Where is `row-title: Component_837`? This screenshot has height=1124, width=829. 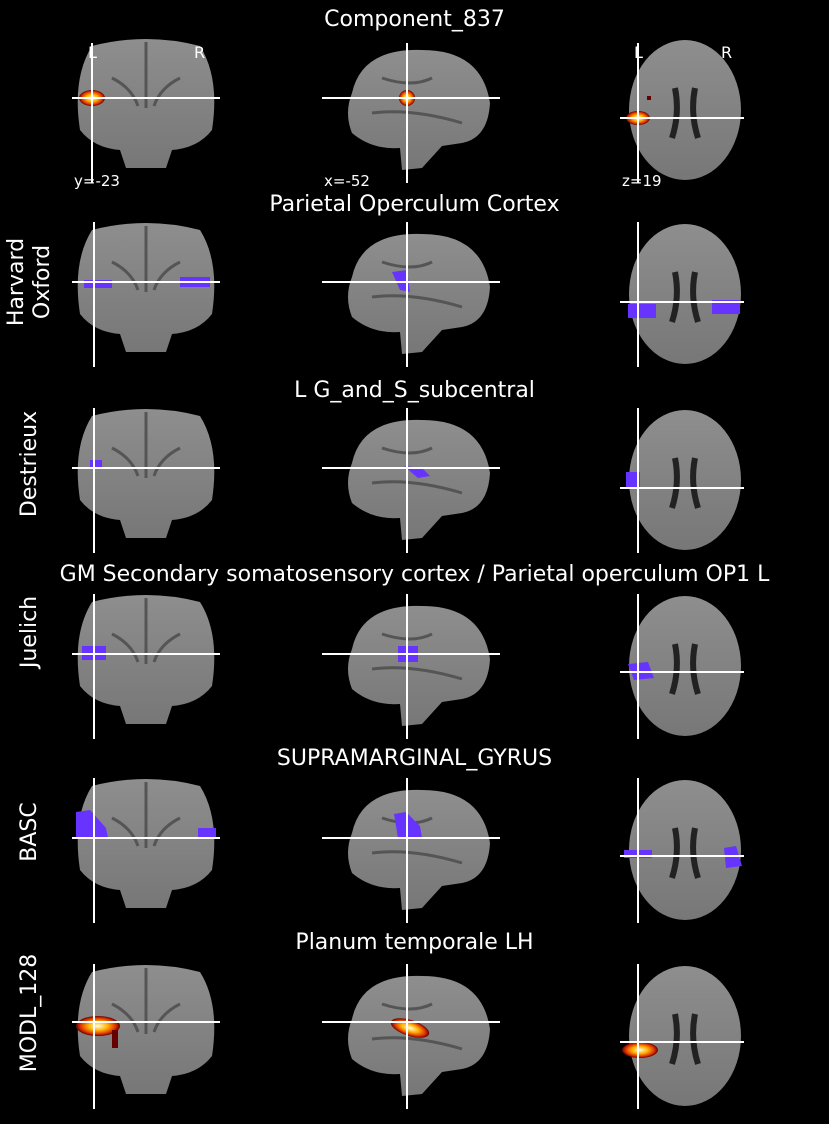 row-title: Component_837 is located at coordinates (414, 19).